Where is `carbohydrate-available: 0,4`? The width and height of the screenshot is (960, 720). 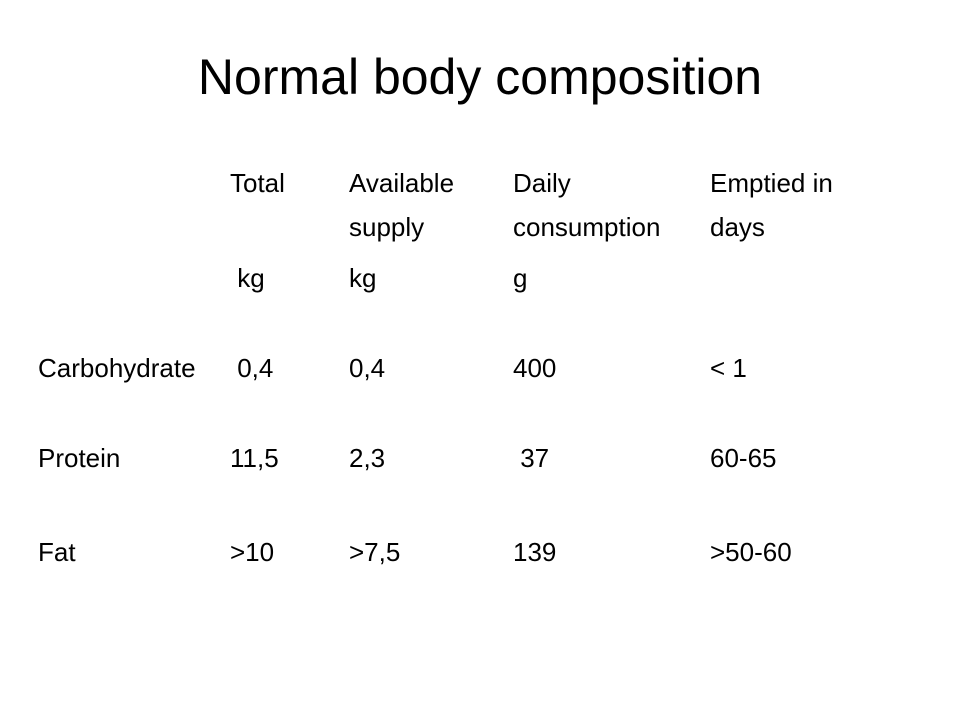
carbohydrate-available: 0,4 is located at coordinates (367, 368).